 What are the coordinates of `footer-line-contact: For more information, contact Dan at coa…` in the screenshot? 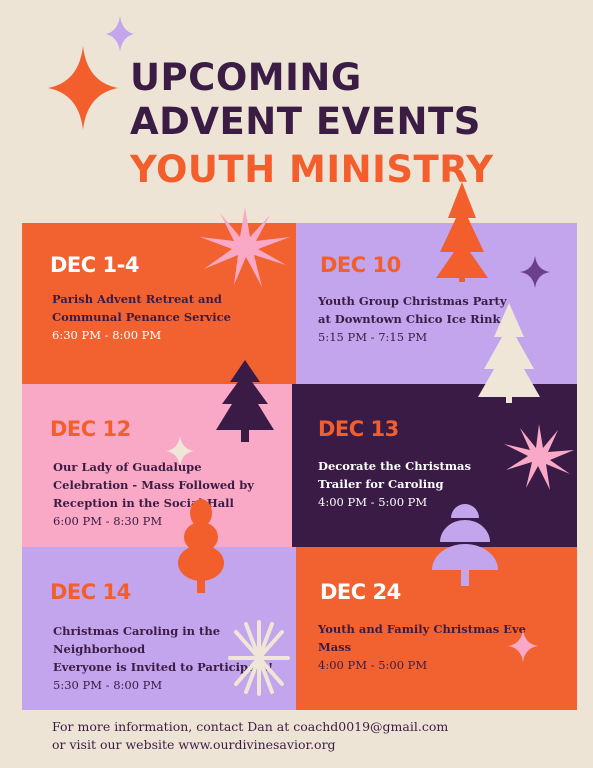 It's located at (250, 726).